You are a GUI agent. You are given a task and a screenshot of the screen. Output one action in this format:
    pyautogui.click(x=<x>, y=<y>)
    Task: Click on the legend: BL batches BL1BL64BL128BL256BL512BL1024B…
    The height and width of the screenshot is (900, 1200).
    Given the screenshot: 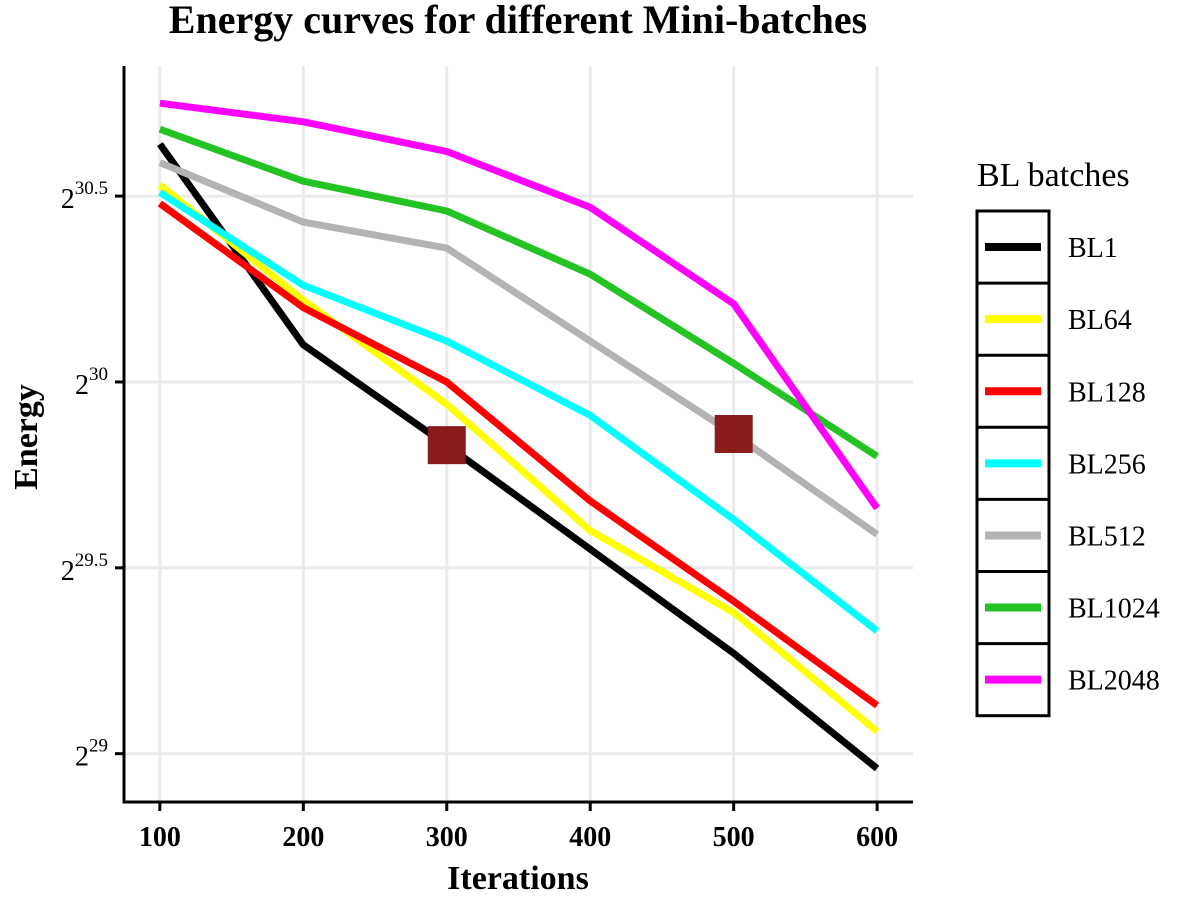 What is the action you would take?
    pyautogui.click(x=1067, y=437)
    